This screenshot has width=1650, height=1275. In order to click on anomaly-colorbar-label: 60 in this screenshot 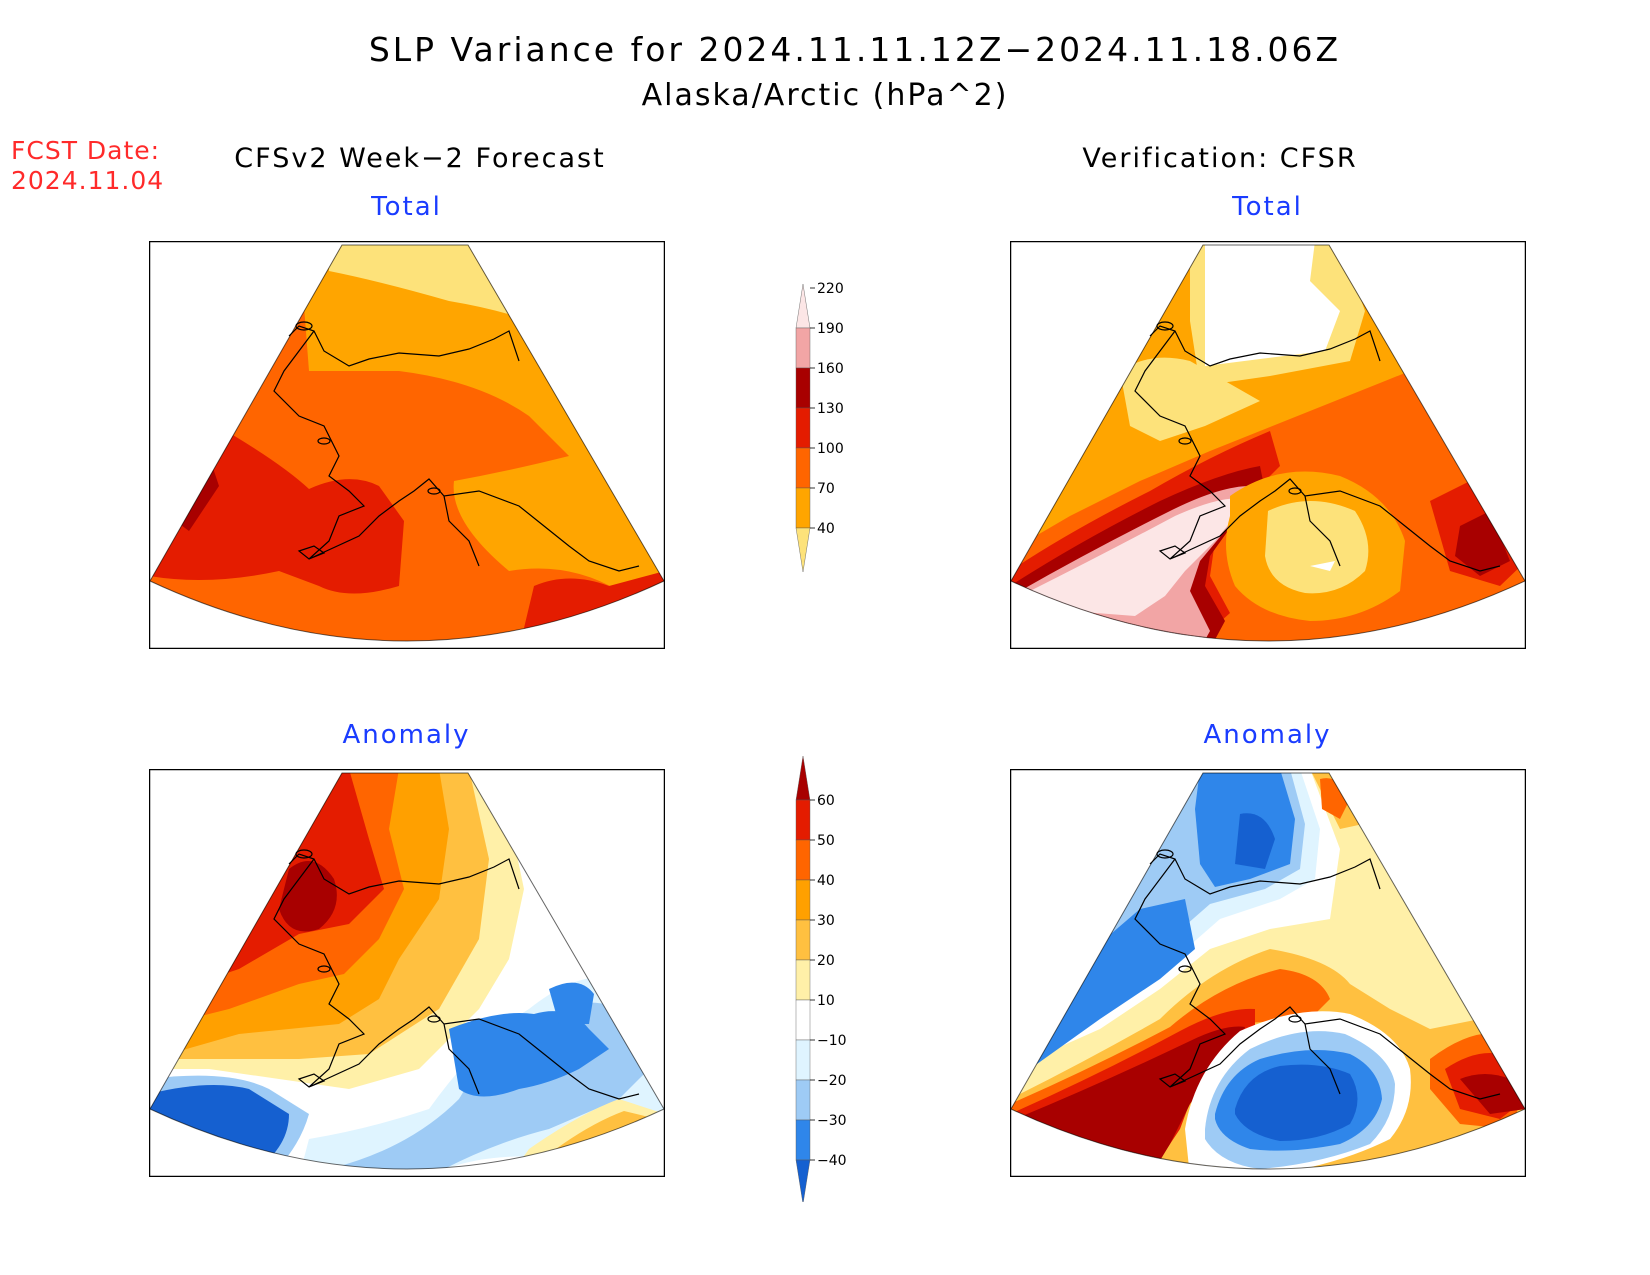, I will do `click(826, 801)`.